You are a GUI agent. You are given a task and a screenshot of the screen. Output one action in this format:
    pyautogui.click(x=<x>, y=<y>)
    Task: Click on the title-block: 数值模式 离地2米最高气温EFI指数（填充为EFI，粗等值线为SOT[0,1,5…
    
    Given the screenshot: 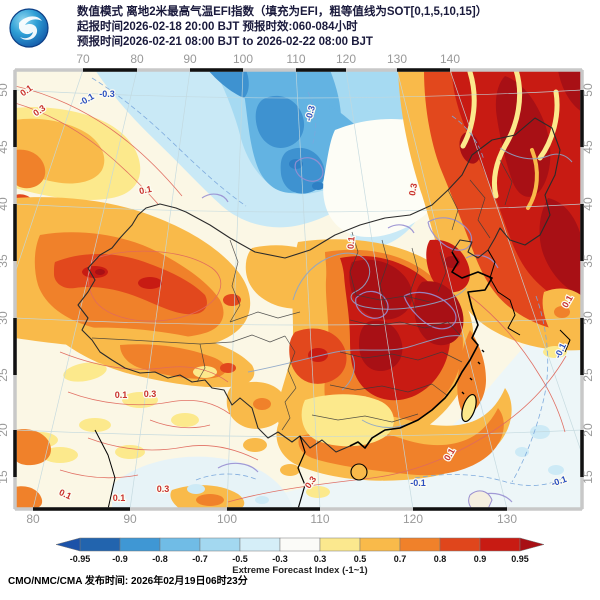 What is the action you would take?
    pyautogui.click(x=282, y=27)
    